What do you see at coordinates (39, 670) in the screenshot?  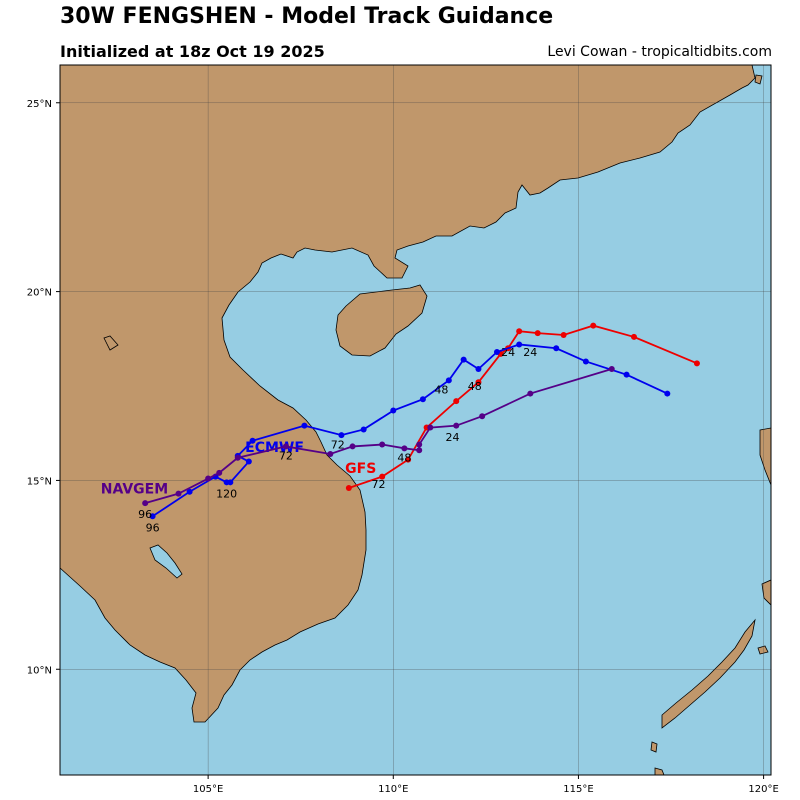 I see `y-tick-label: 10°N` at bounding box center [39, 670].